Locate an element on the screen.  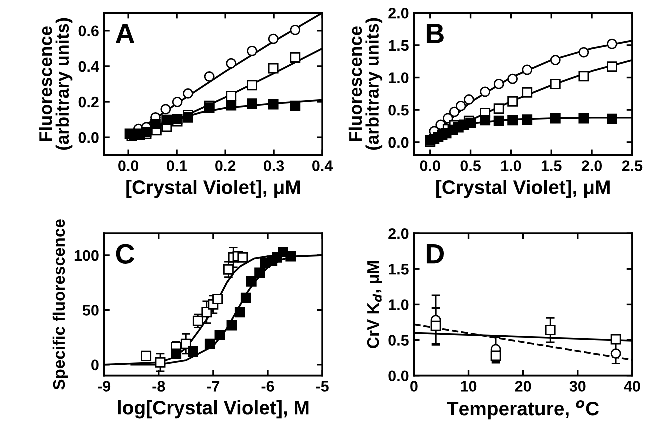
x-tick-label: 40 is located at coordinates (632, 386).